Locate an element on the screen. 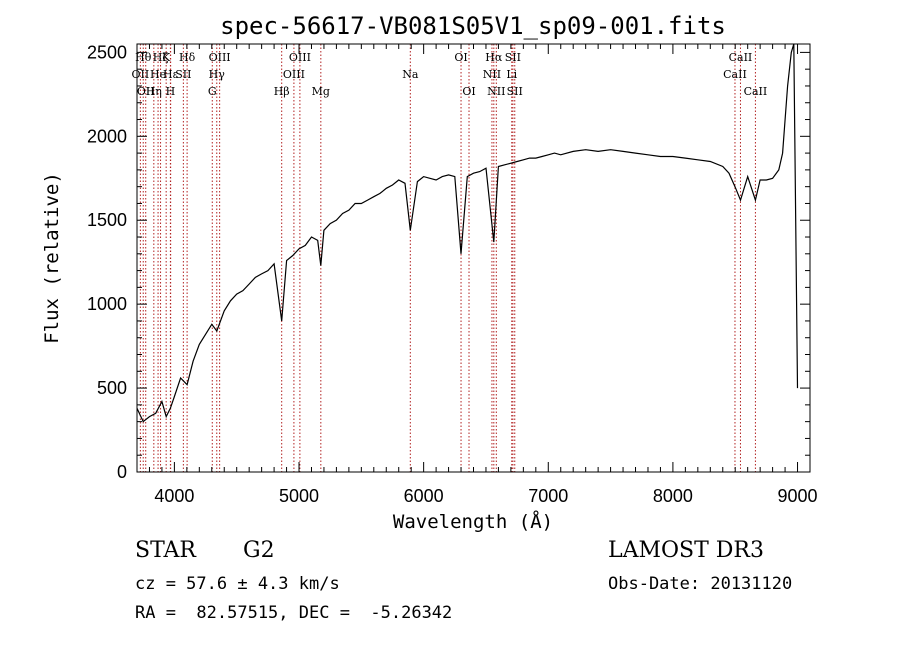 The width and height of the screenshot is (900, 649). line-label-3: Hη is located at coordinates (154, 91).